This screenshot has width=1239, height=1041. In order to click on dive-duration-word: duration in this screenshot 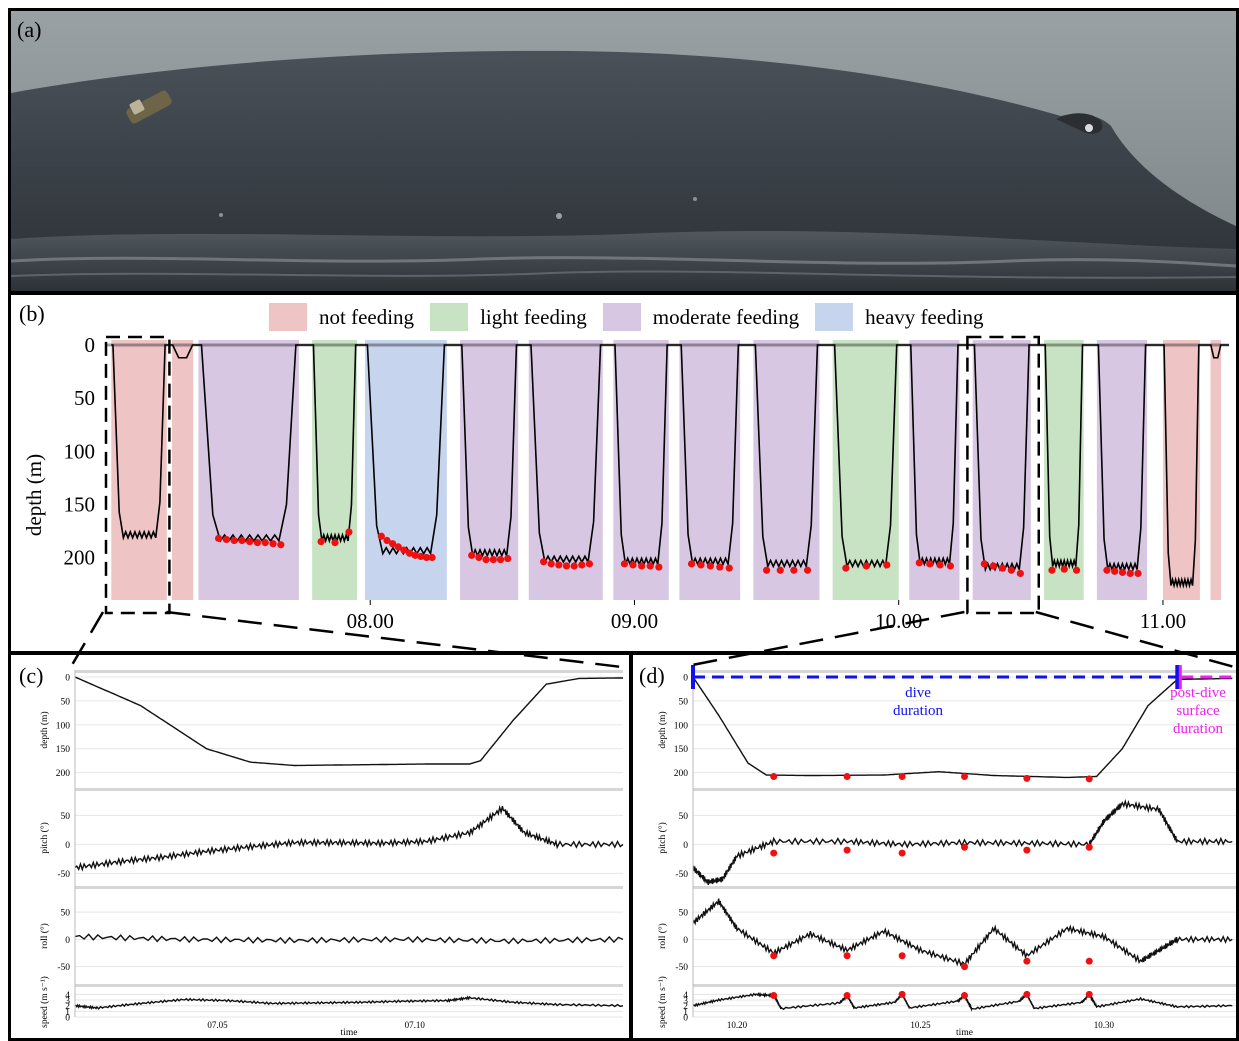, I will do `click(918, 711)`.